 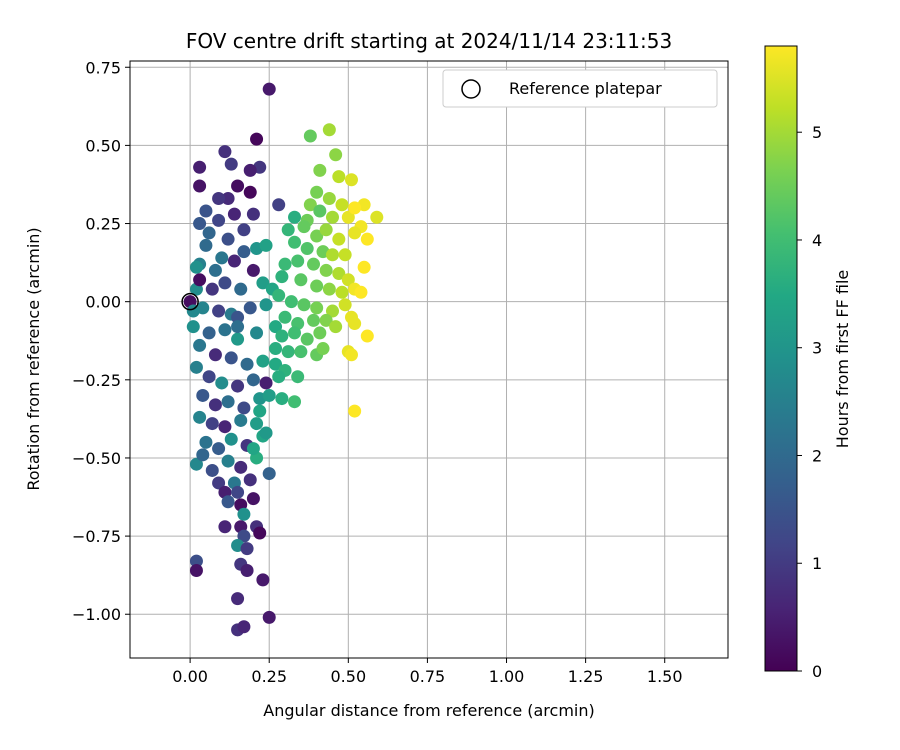 What do you see at coordinates (507, 676) in the screenshot?
I see `x-tick-label: 1.00` at bounding box center [507, 676].